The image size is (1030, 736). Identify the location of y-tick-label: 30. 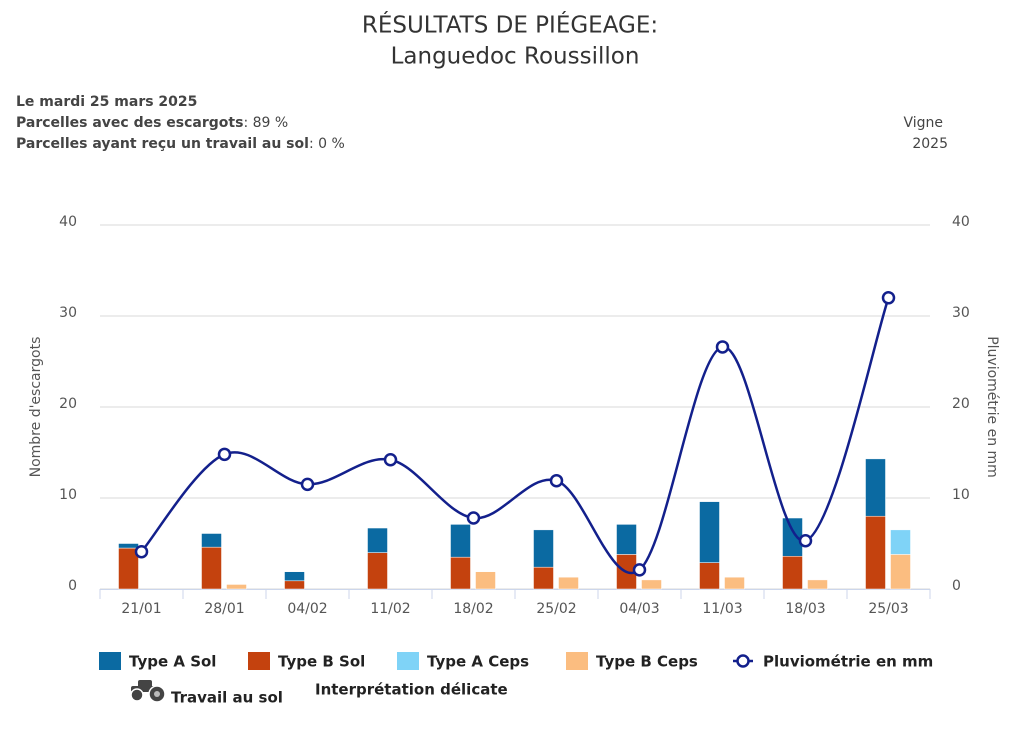
(68, 313).